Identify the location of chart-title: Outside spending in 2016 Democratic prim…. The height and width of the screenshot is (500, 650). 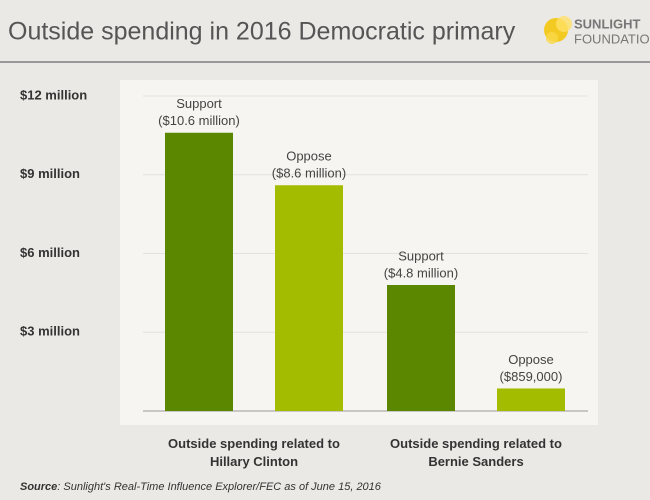
(262, 32).